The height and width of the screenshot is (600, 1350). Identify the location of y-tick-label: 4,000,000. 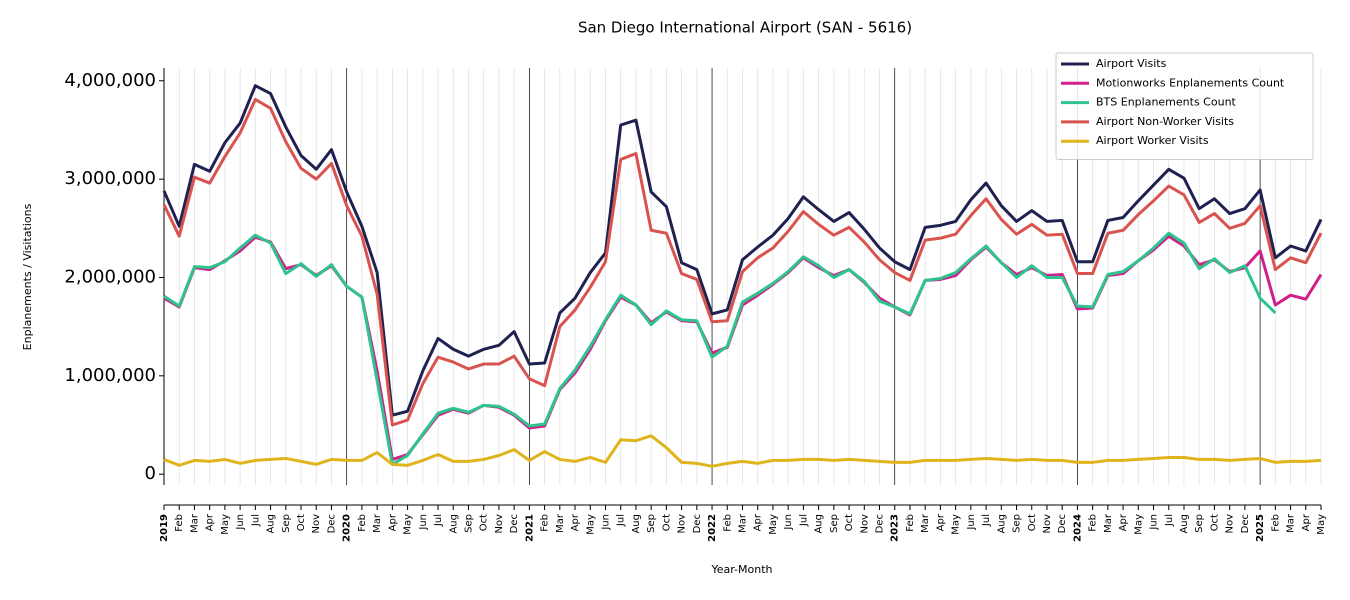
(110, 80).